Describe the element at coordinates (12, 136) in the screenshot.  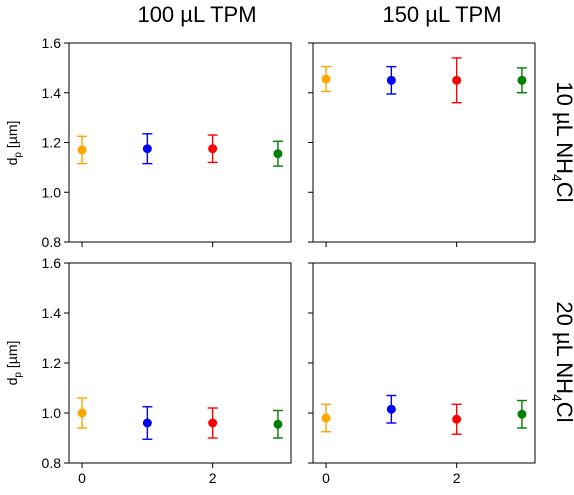
I see `ylabel-top-unit: [µm]` at that location.